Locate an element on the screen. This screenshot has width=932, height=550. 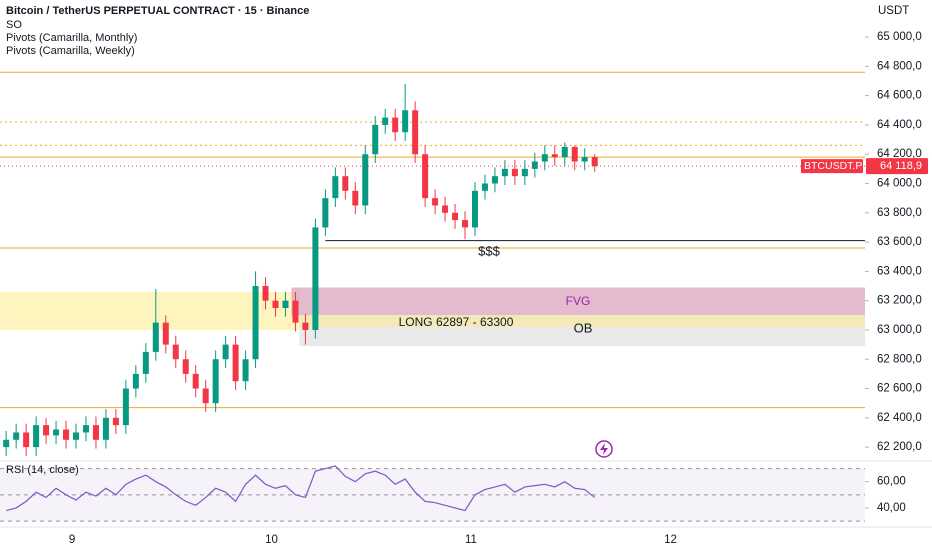
currency-unit: USDT is located at coordinates (893, 11).